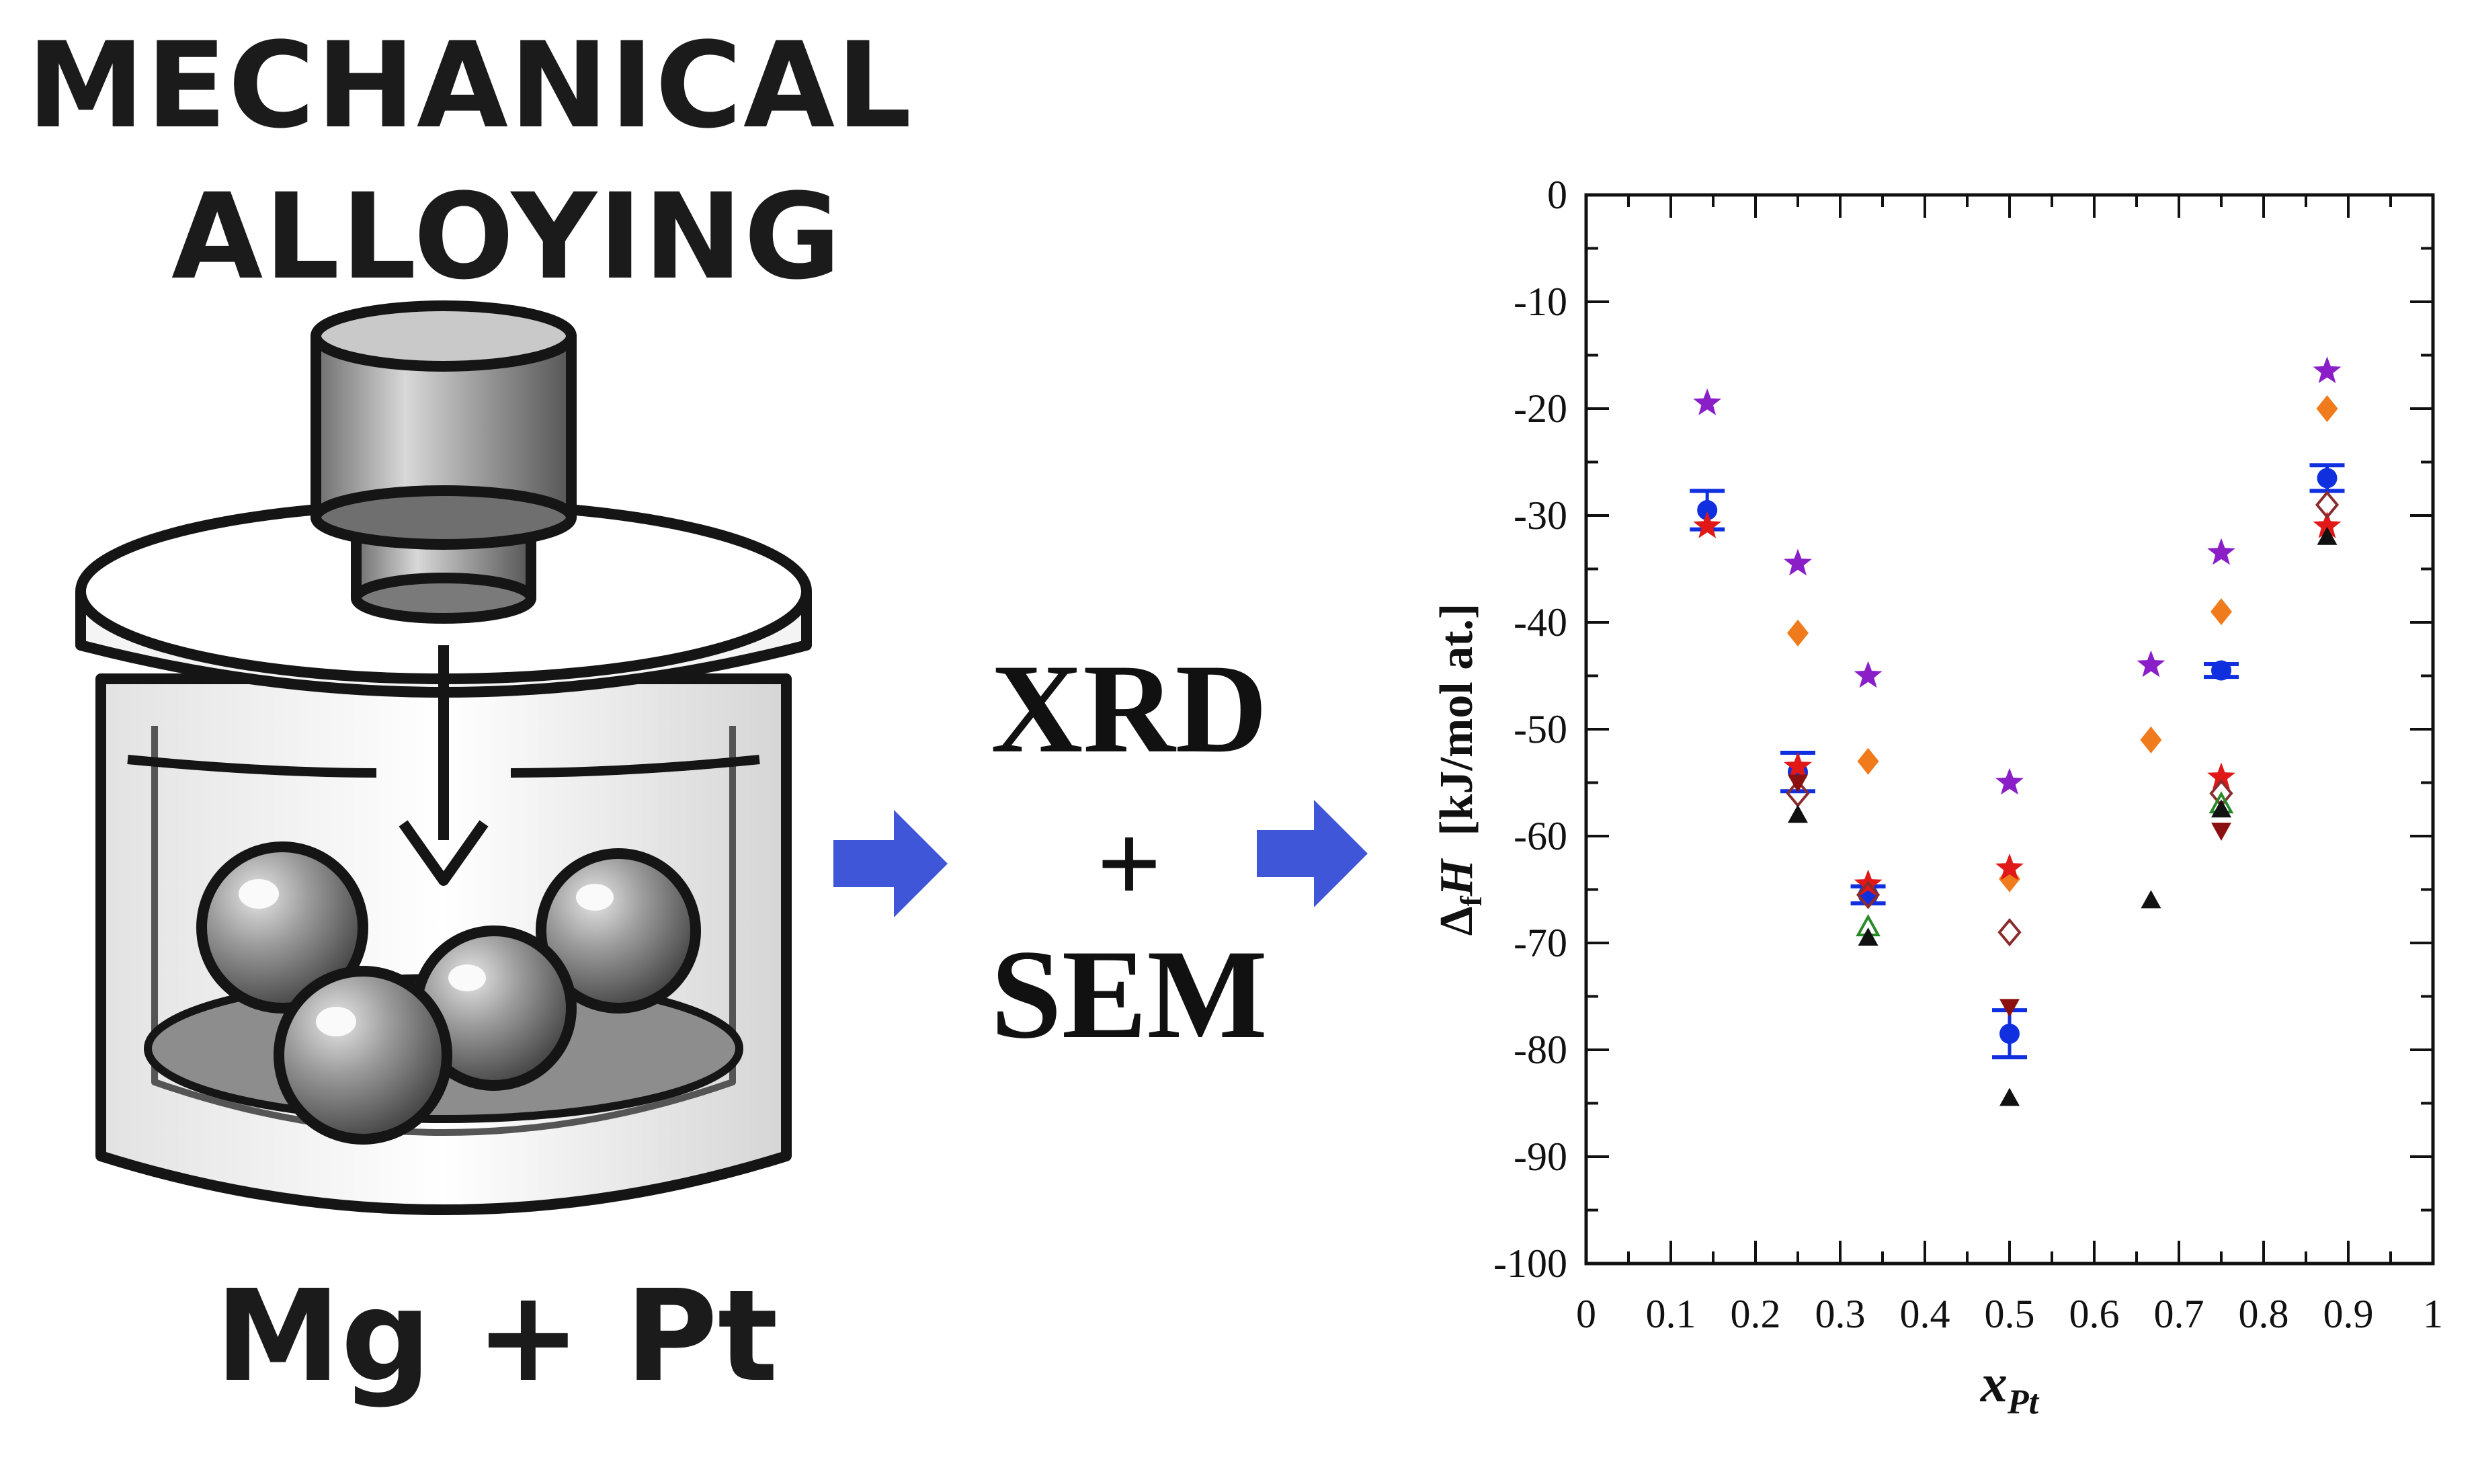  Describe the element at coordinates (1540, 1050) in the screenshot. I see `y-tick-label: -80` at that location.